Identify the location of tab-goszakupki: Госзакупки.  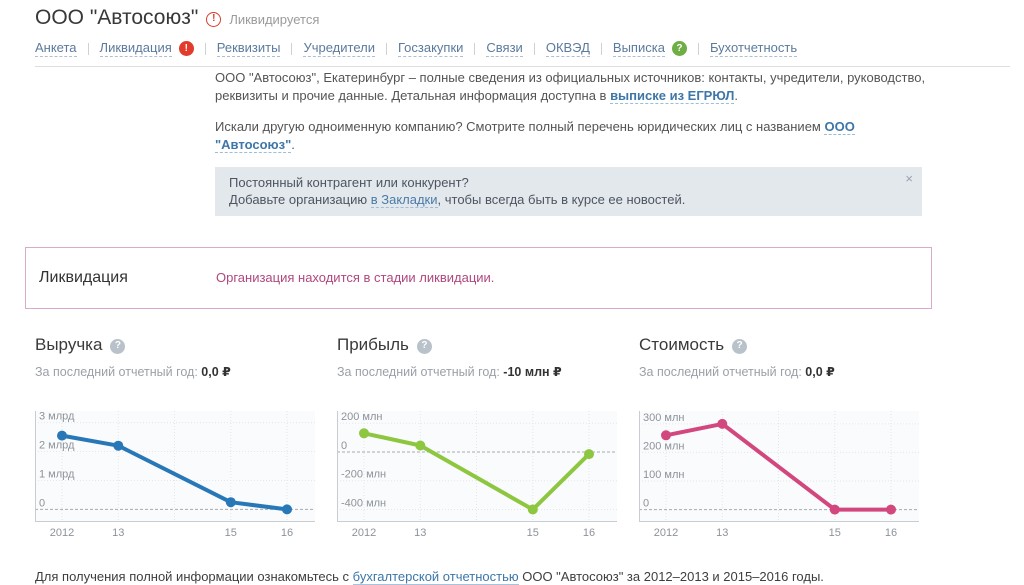
(430, 48).